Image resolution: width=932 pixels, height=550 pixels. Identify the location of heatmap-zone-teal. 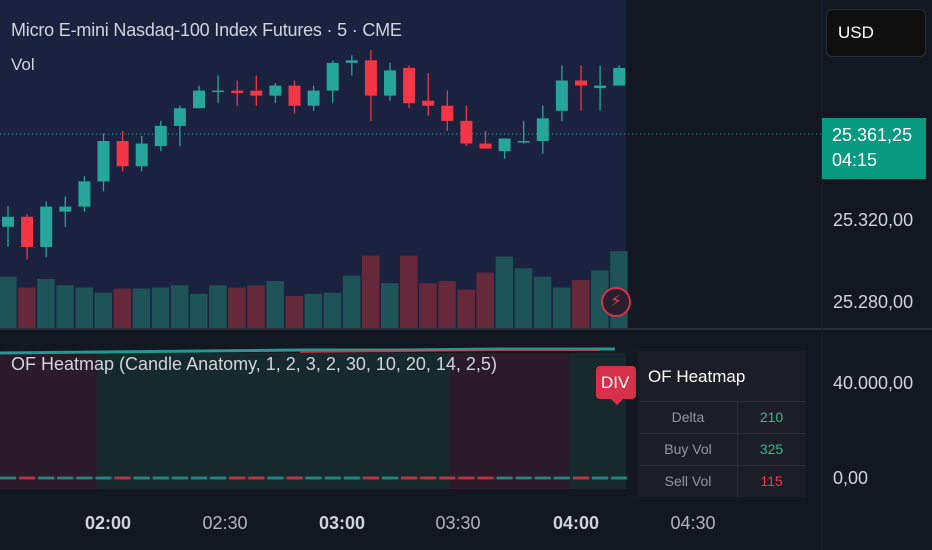
(273, 421).